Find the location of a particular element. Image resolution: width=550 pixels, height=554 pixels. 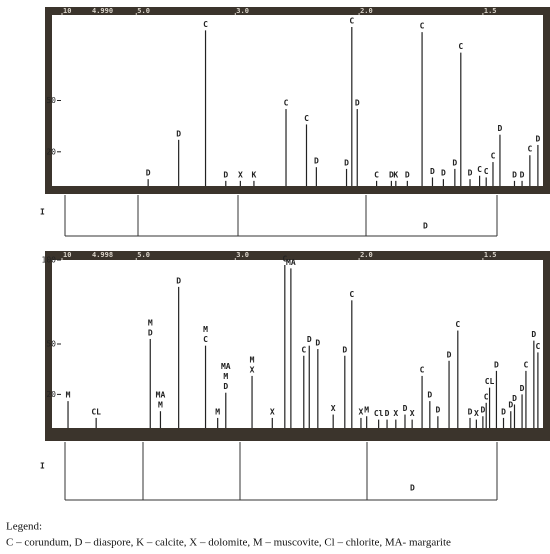

peak-label: Cl is located at coordinates (379, 413).